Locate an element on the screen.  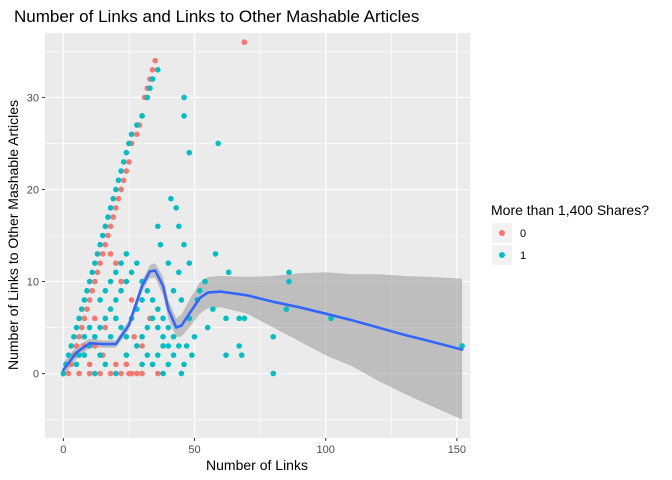
smooth-curve is located at coordinates (263, 320).